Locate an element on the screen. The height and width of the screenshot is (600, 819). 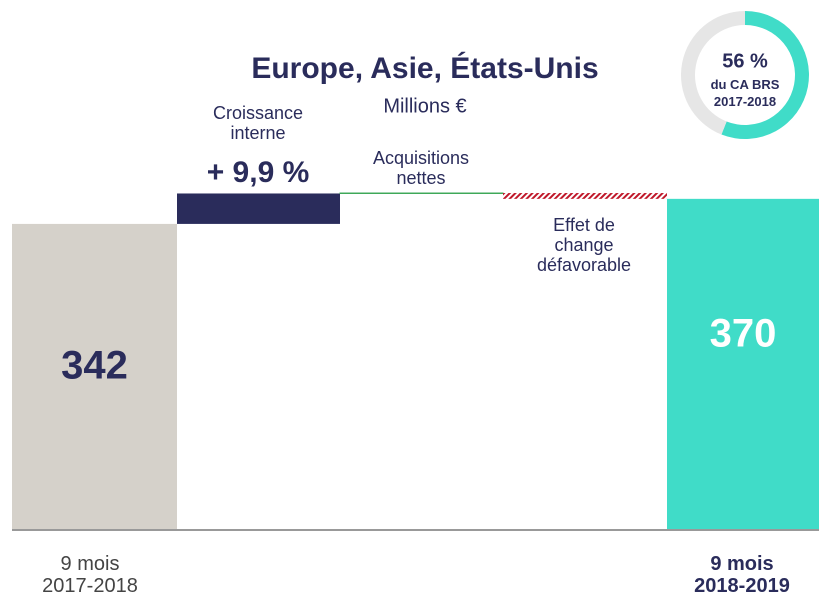
category-label: Croissance interne is located at coordinates (258, 123).